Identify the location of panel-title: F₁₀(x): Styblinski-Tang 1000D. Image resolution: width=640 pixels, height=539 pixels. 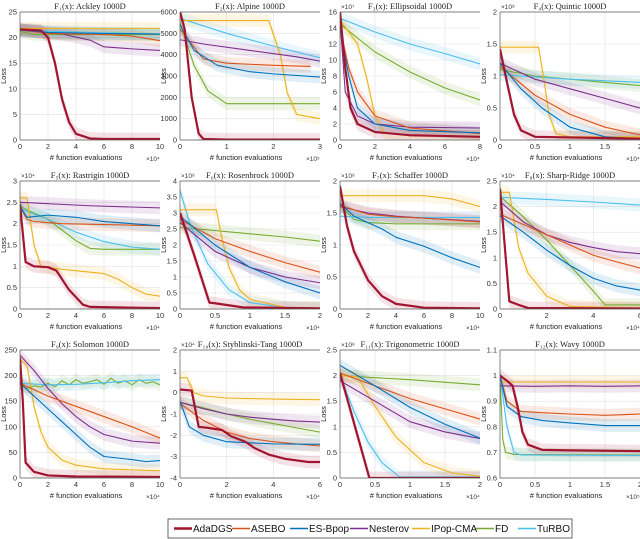
(250, 344).